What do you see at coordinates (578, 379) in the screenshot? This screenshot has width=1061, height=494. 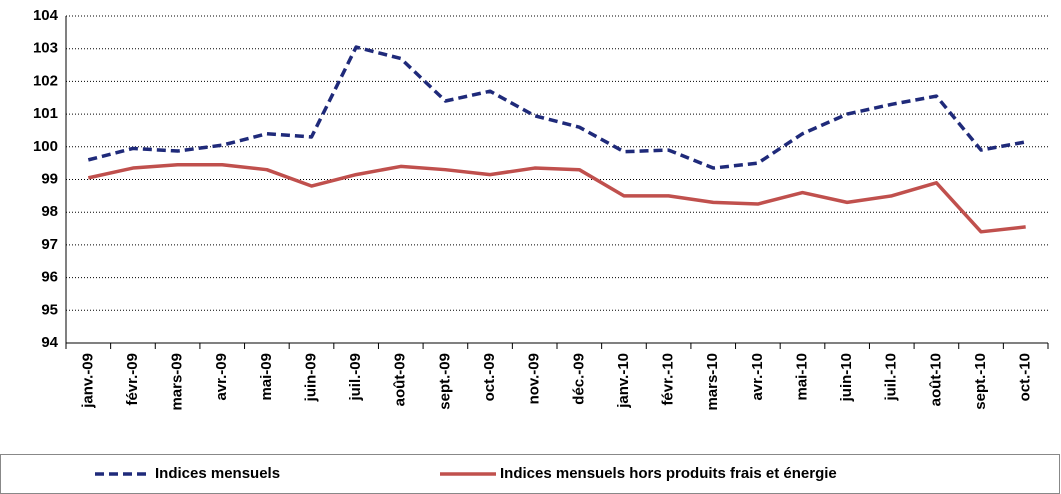 I see `x-tick-label: déc.-09` at bounding box center [578, 379].